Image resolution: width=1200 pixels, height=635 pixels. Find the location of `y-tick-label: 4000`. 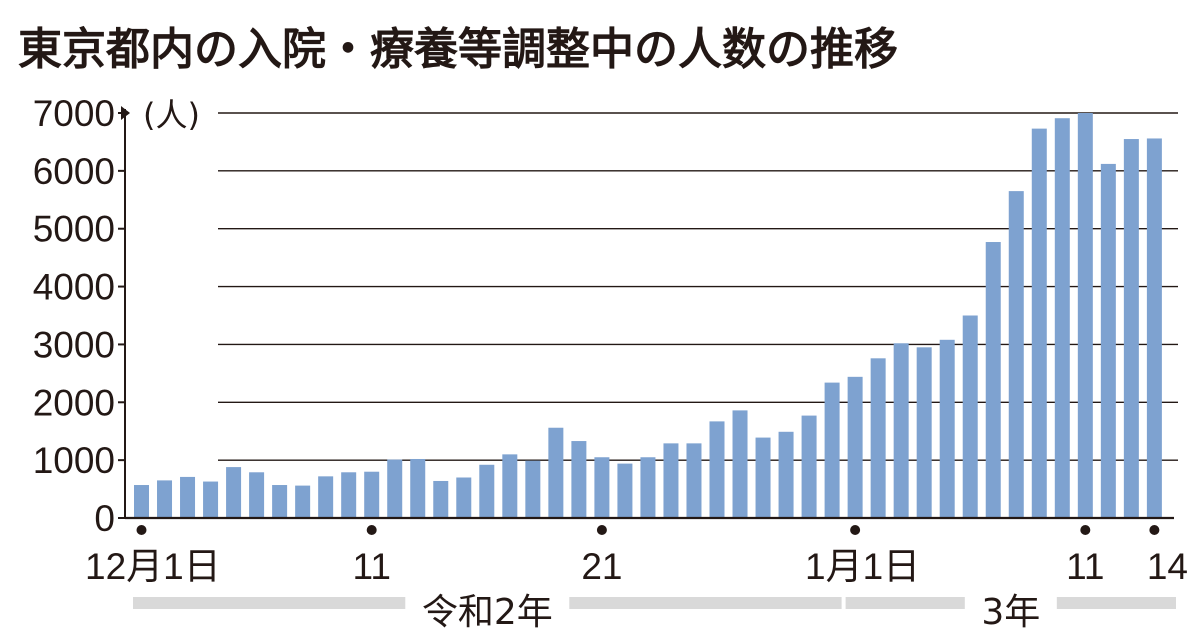

y-tick-label: 4000 is located at coordinates (74, 287).